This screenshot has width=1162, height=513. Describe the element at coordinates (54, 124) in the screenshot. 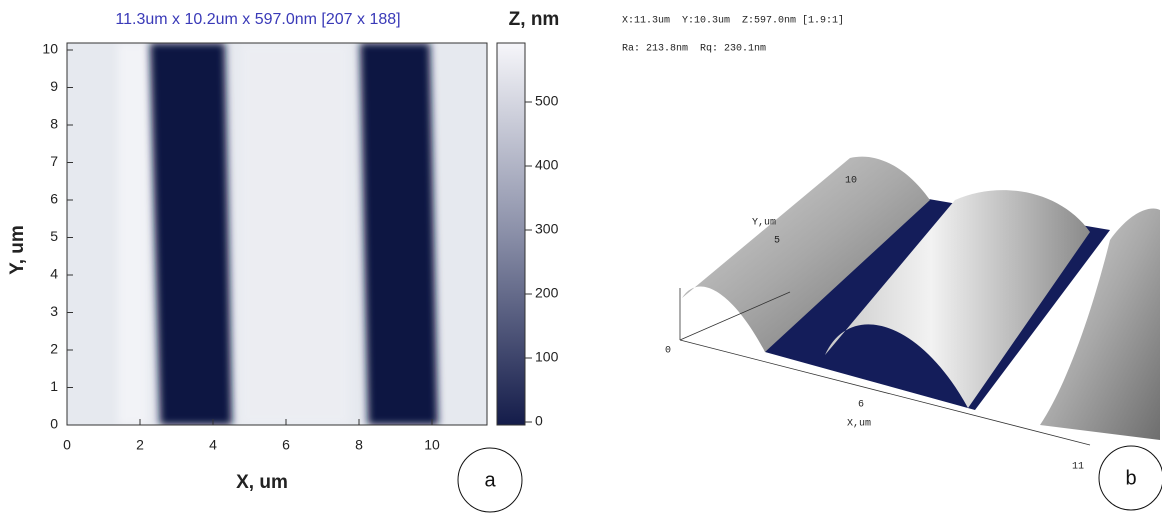

I see `y-tick-label: 8` at that location.